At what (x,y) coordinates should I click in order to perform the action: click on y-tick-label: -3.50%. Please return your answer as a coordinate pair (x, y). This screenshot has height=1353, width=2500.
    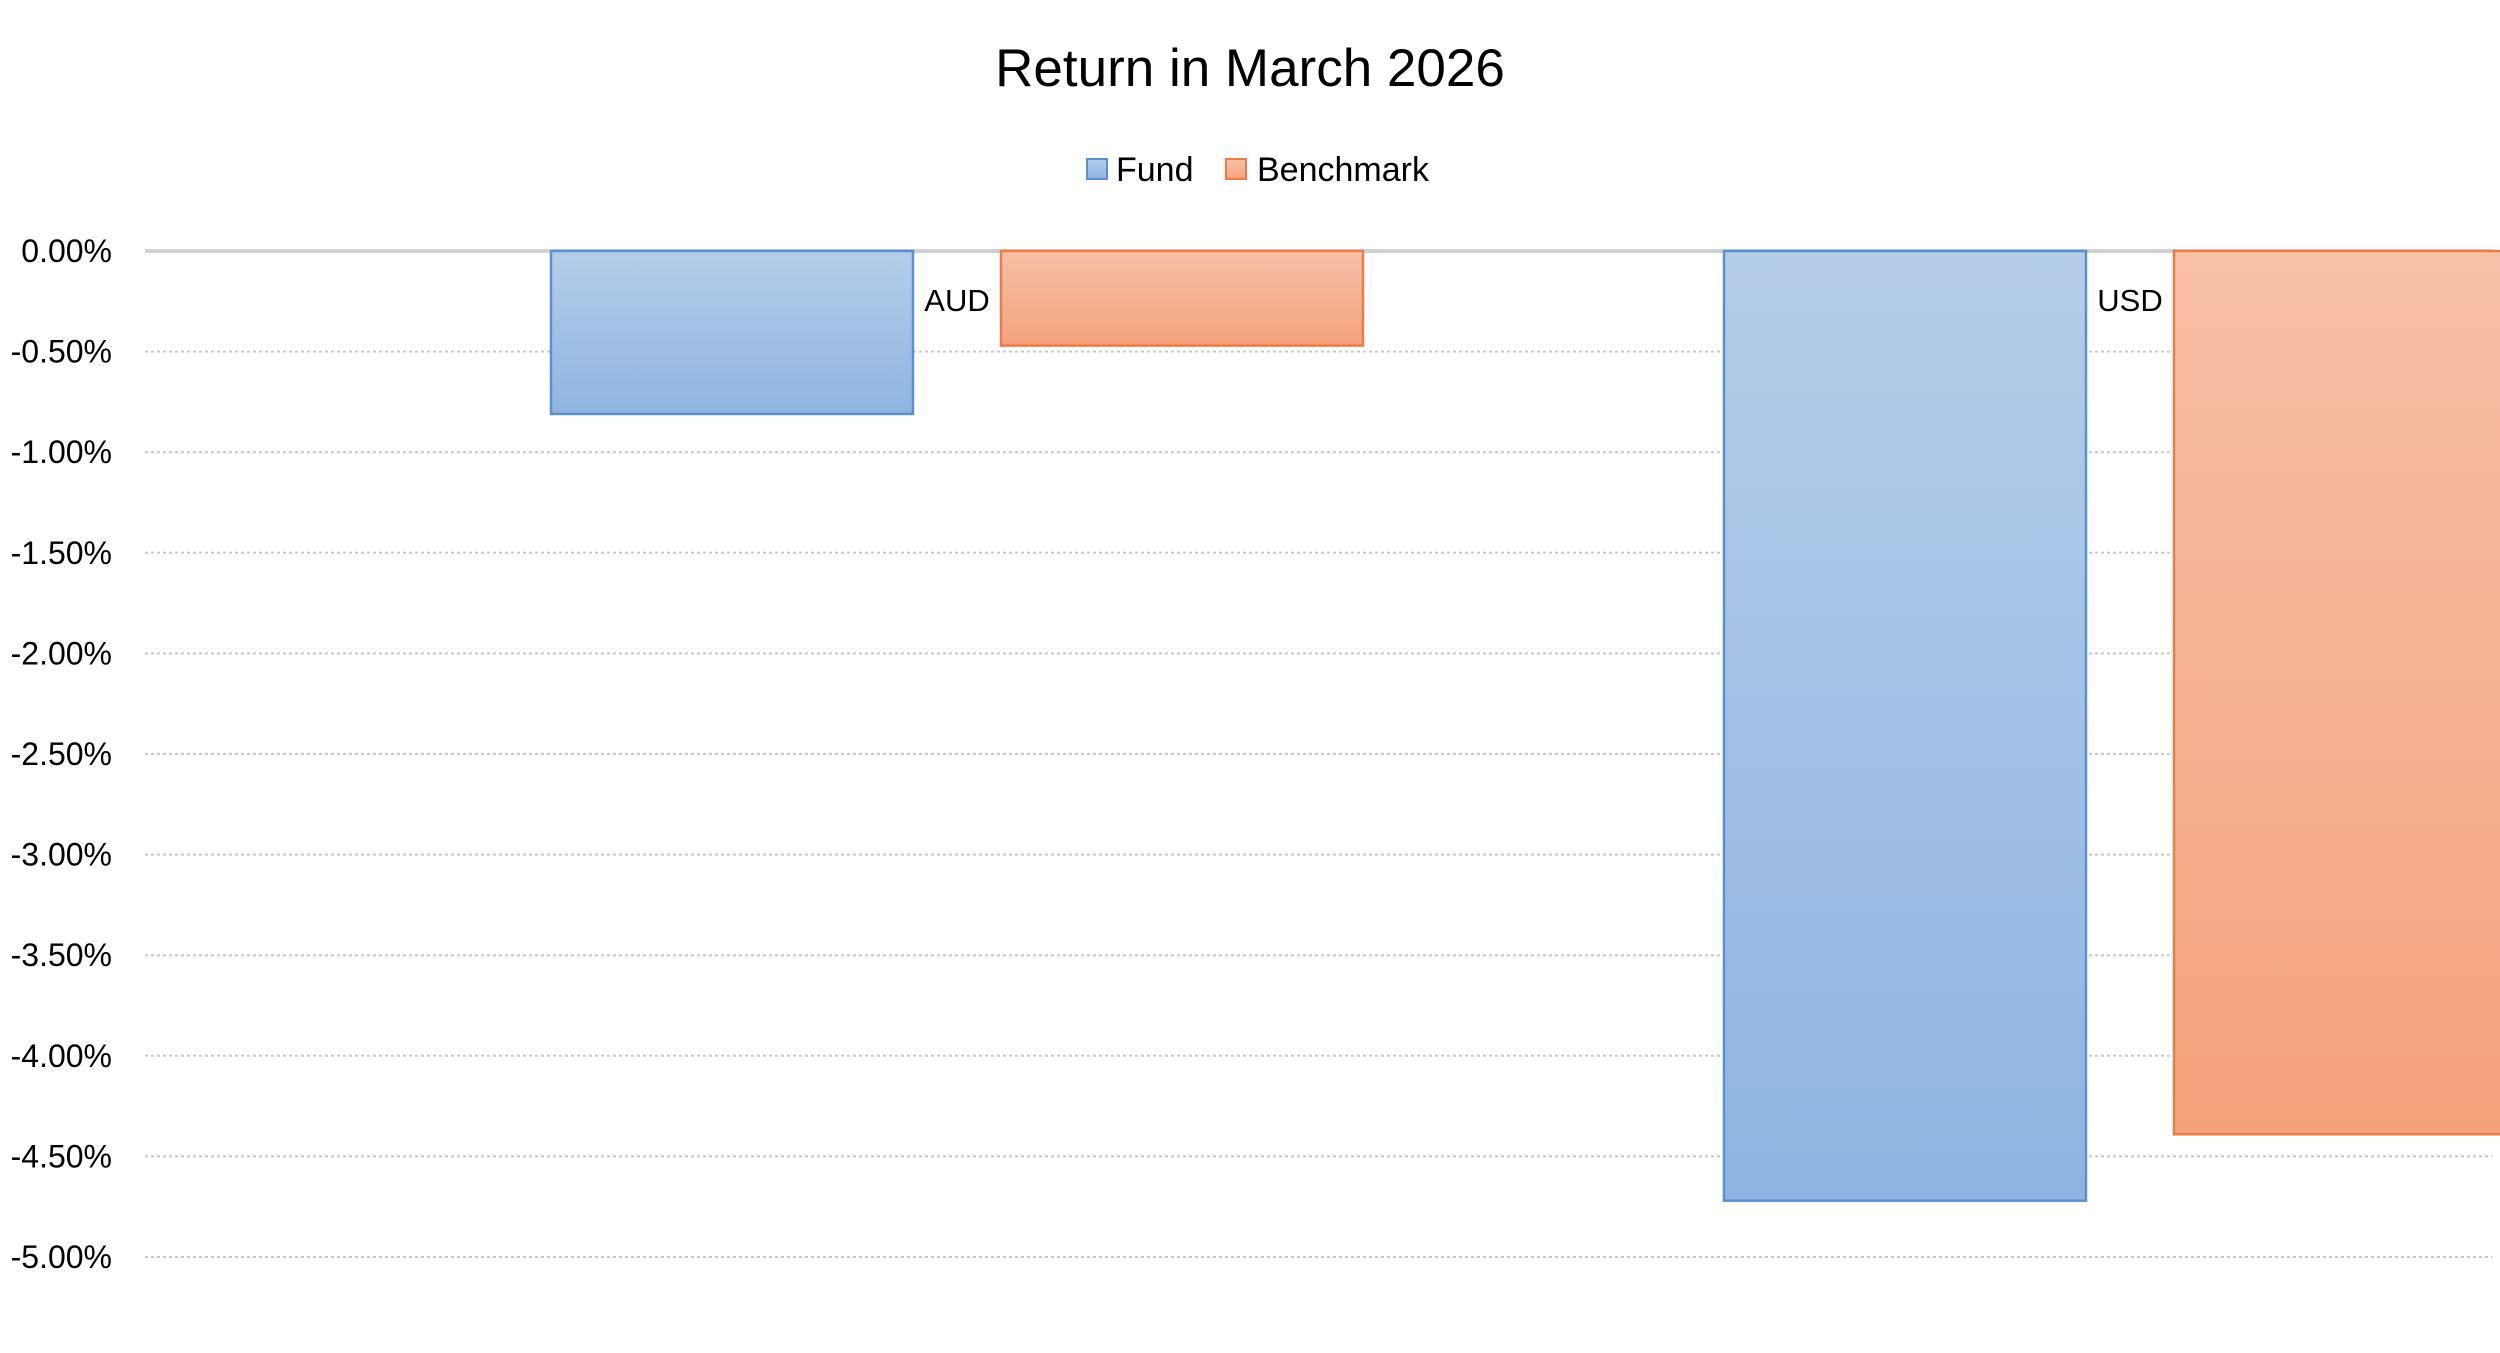
    Looking at the image, I should click on (61, 955).